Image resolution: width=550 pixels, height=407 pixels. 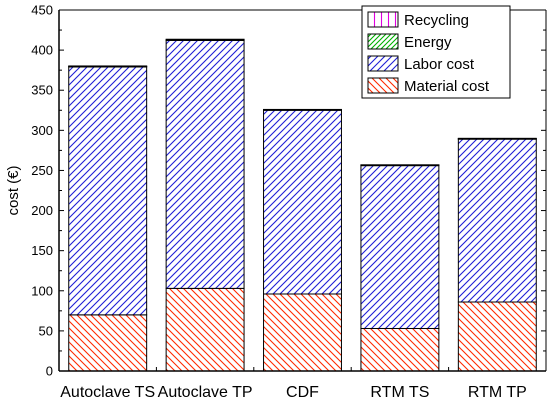 I want to click on legend-label: Labor cost, so click(x=439, y=64).